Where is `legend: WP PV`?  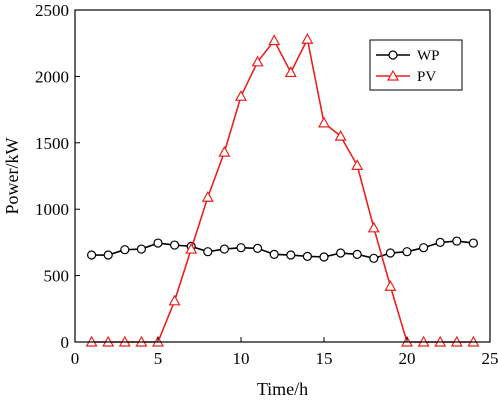
legend: WP PV is located at coordinates (416, 65).